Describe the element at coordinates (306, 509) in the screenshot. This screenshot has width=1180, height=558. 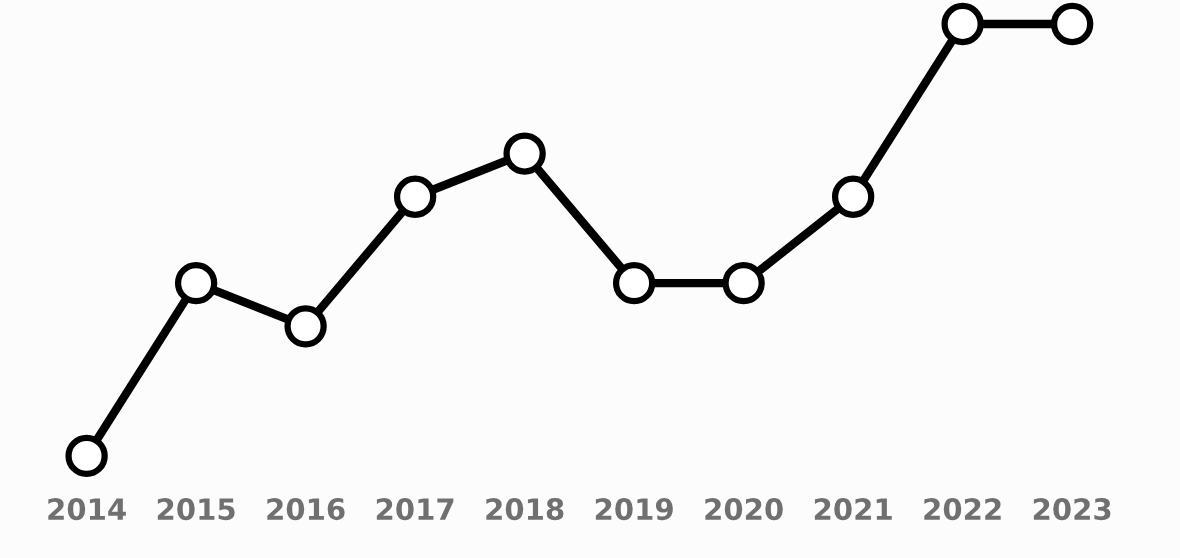
I see `x-tick-label: 2016` at that location.